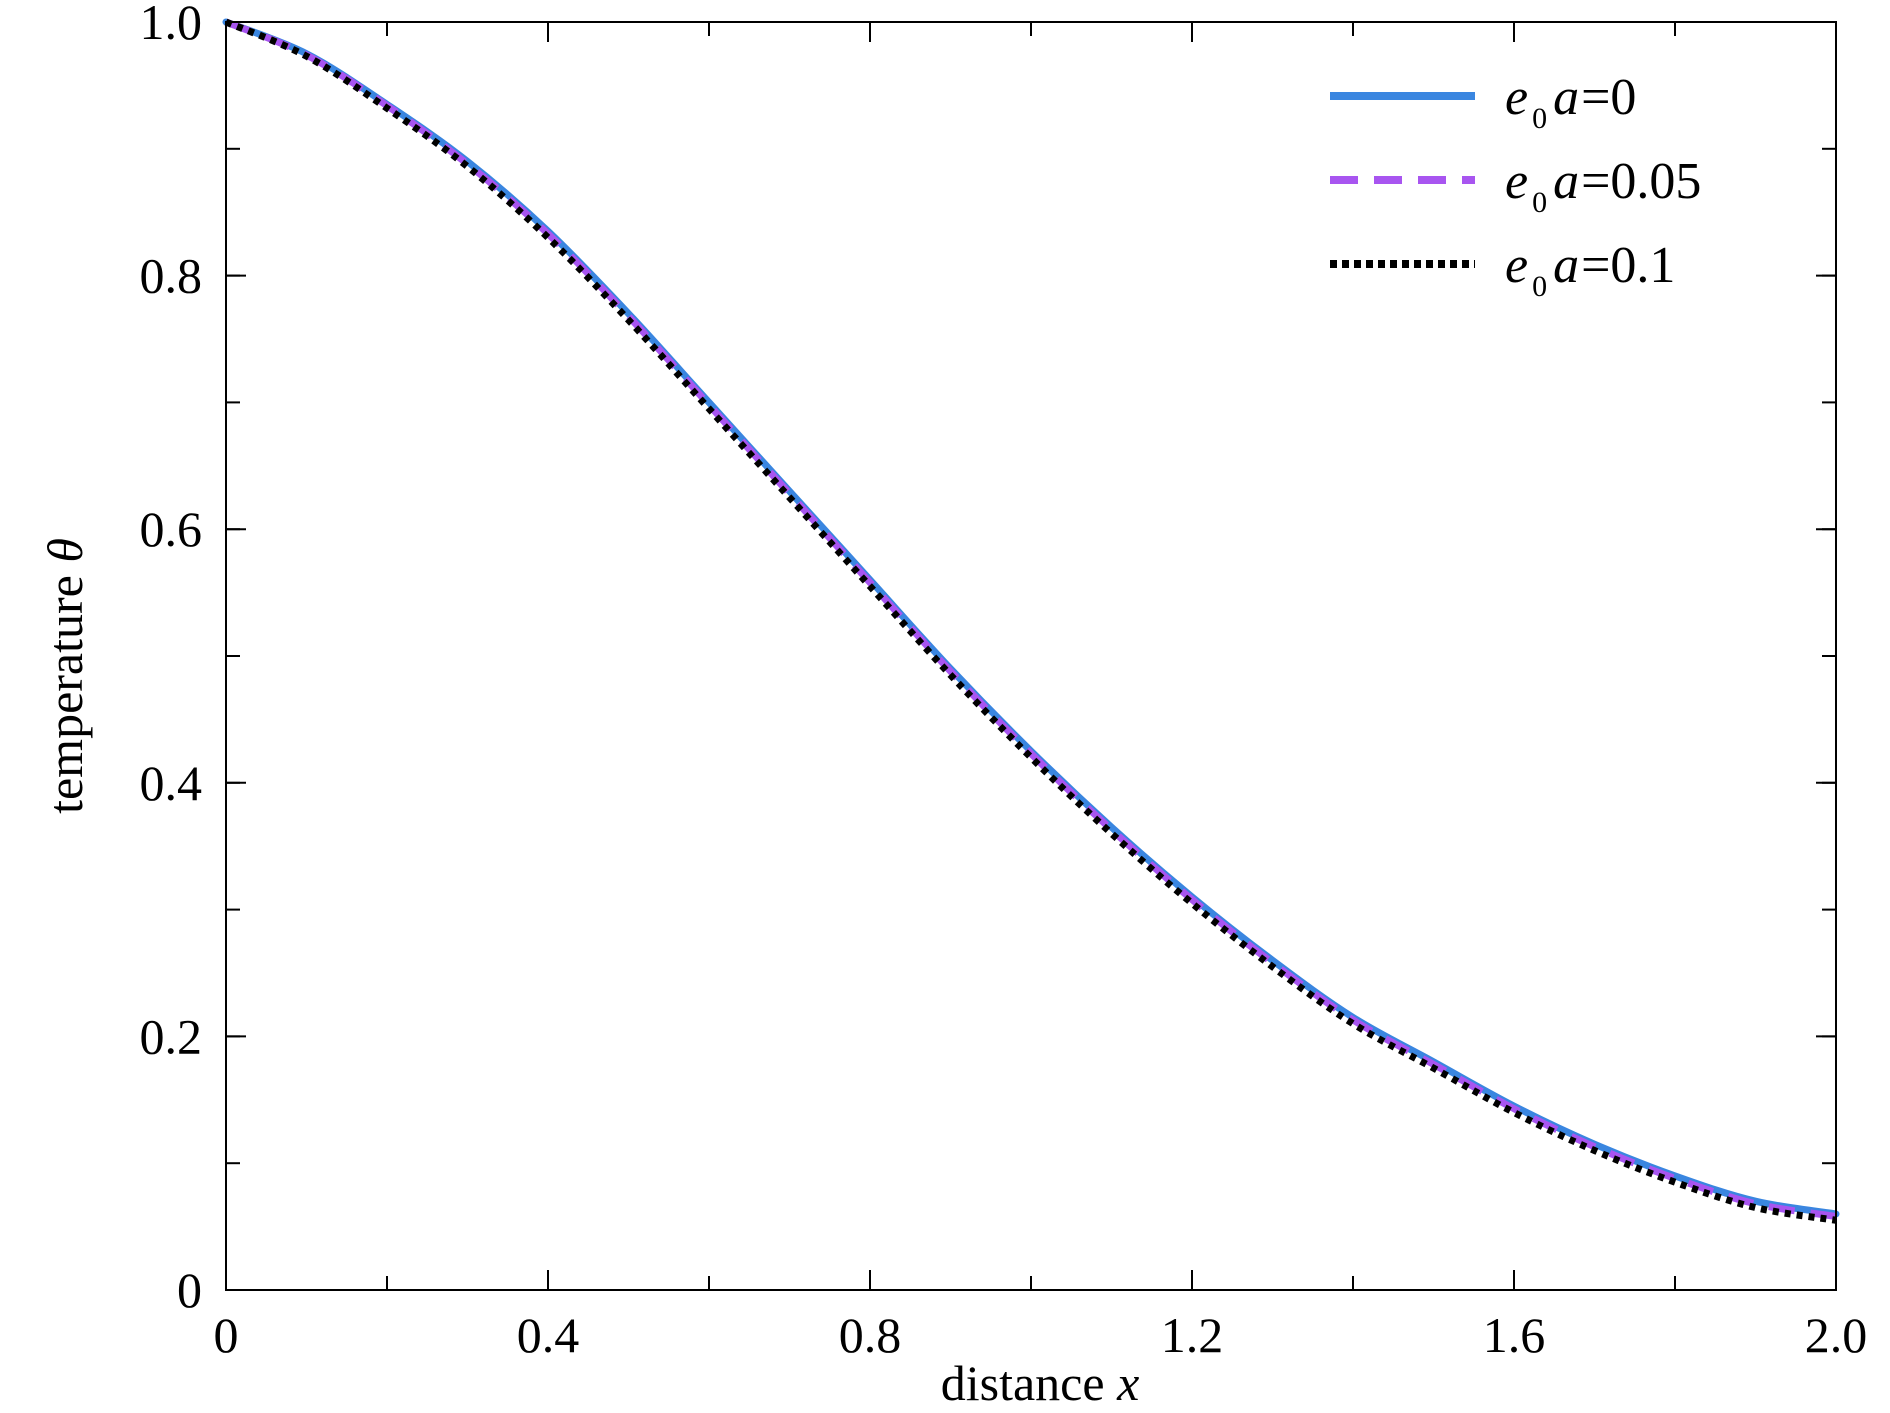  I want to click on legend-label-0: e 0 a=0, so click(1570, 102).